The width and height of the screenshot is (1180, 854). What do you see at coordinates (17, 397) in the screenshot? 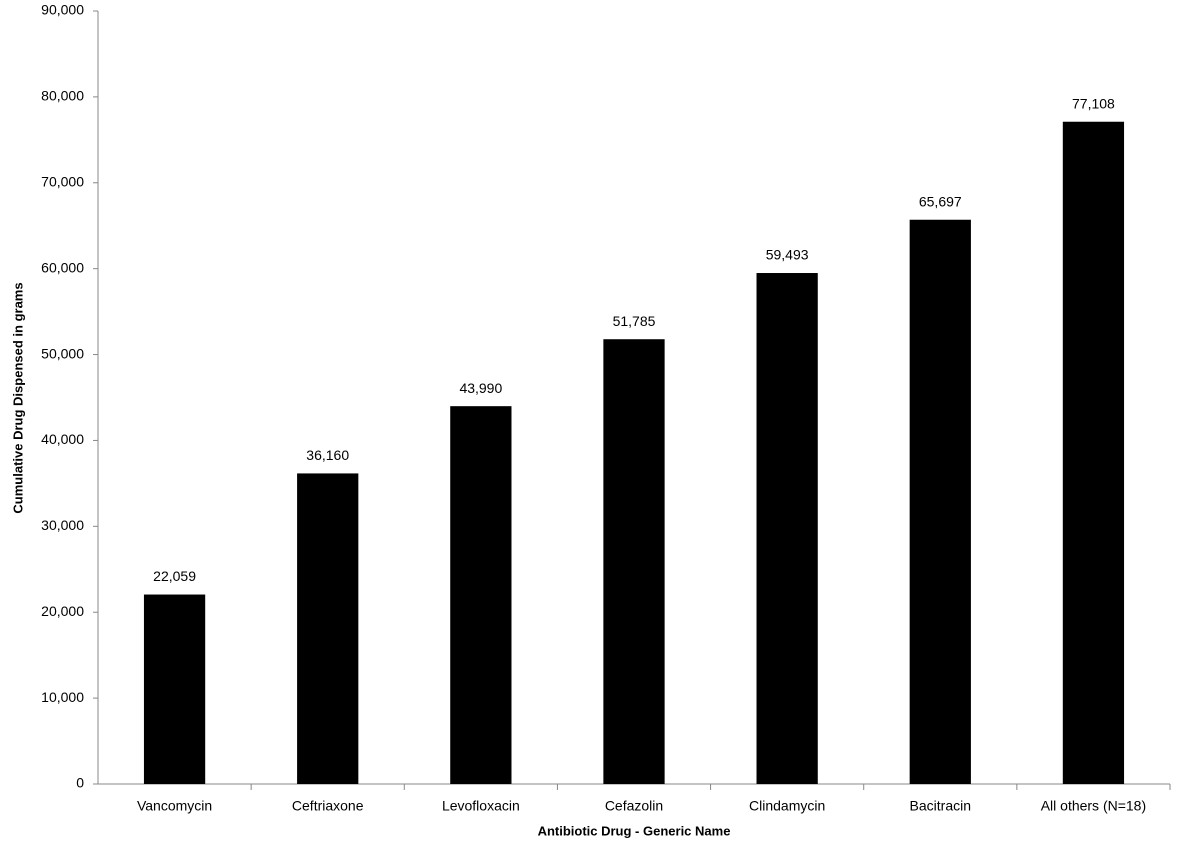
I see `y-axis-title: Cumulative Drug Dispensed in grams` at bounding box center [17, 397].